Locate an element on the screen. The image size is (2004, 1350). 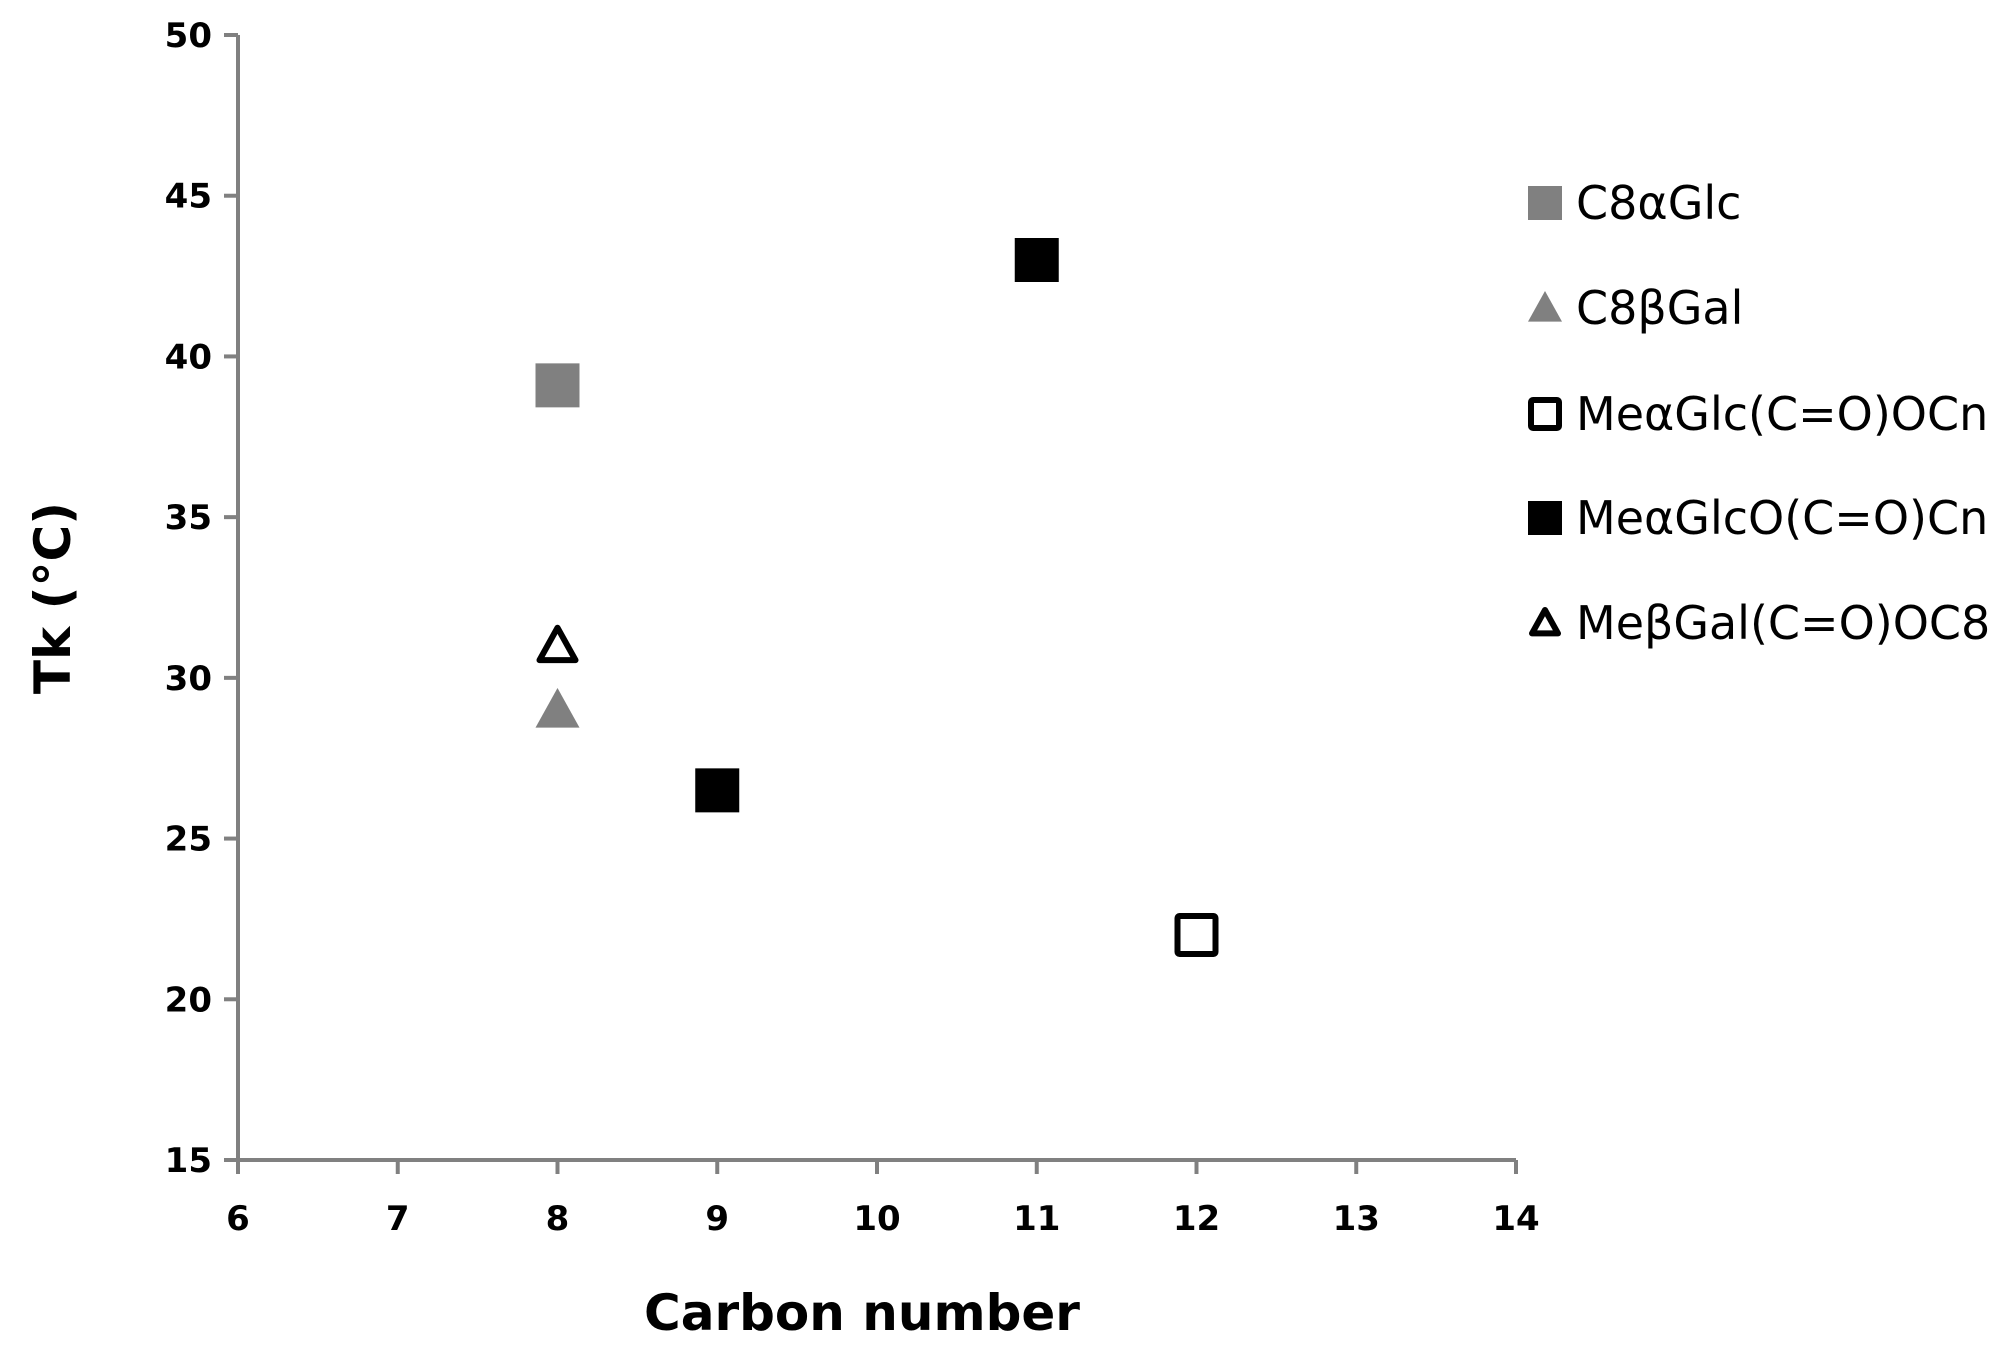
legend-label: MeβGal(C=O)OC8 is located at coordinates (1783, 623).